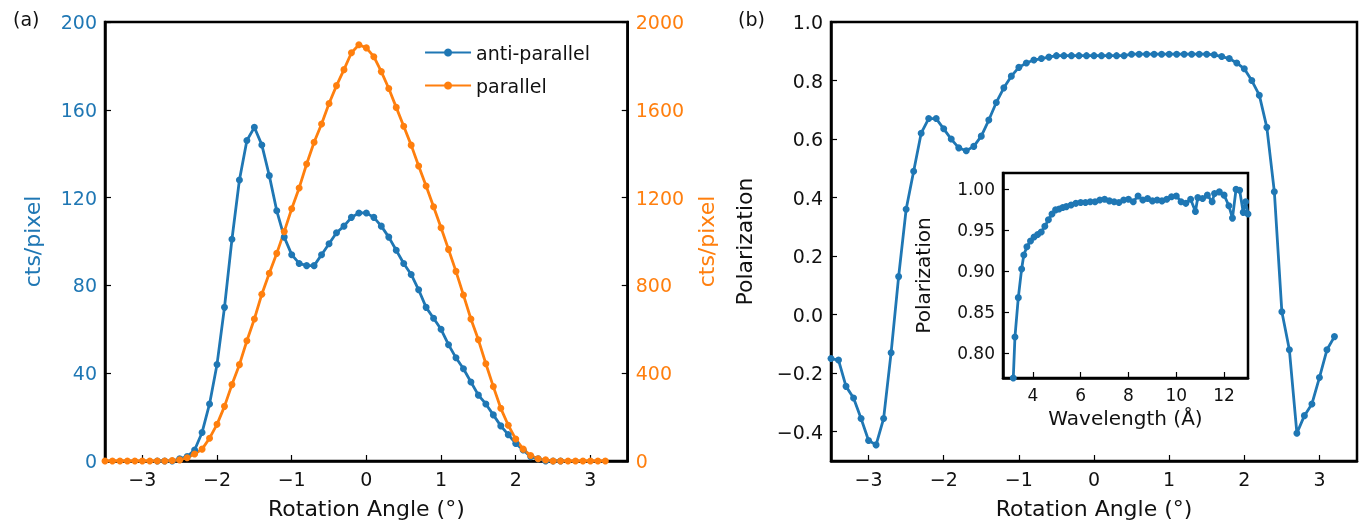  Describe the element at coordinates (976, 189) in the screenshot. I see `y-tick-label: 1.00` at that location.